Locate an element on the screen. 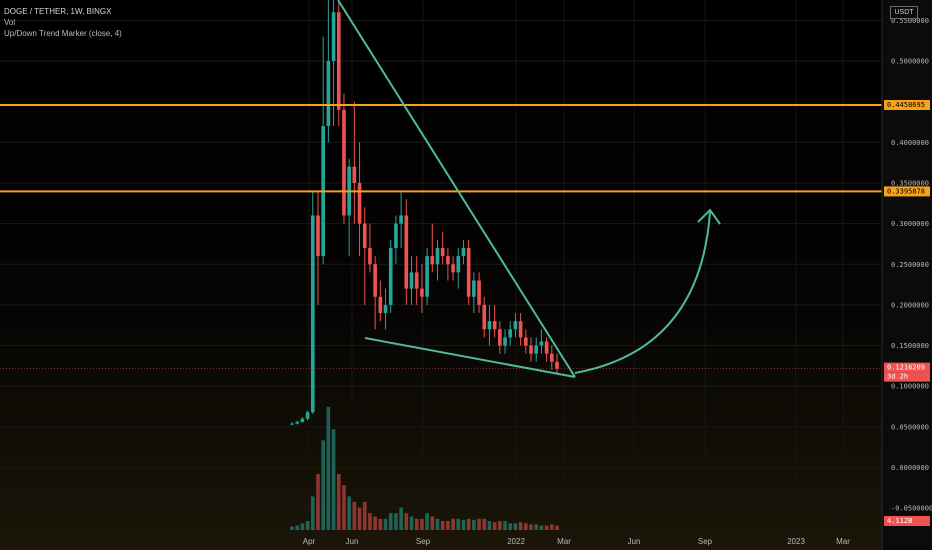 The height and width of the screenshot is (550, 932). resistance-2-tag-bg is located at coordinates (907, 191).